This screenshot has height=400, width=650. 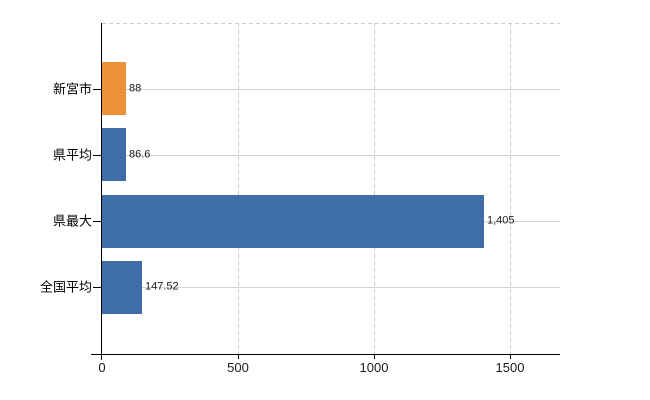 What do you see at coordinates (162, 286) in the screenshot?
I see `bar-value-label: 147.52` at bounding box center [162, 286].